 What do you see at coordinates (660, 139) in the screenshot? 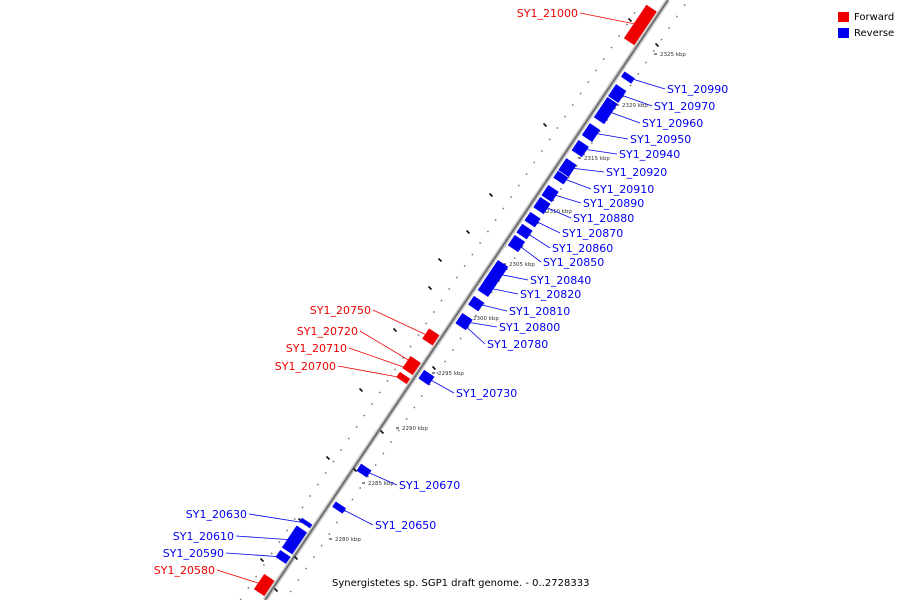
I see `gene-label: SY1_20950` at bounding box center [660, 139].